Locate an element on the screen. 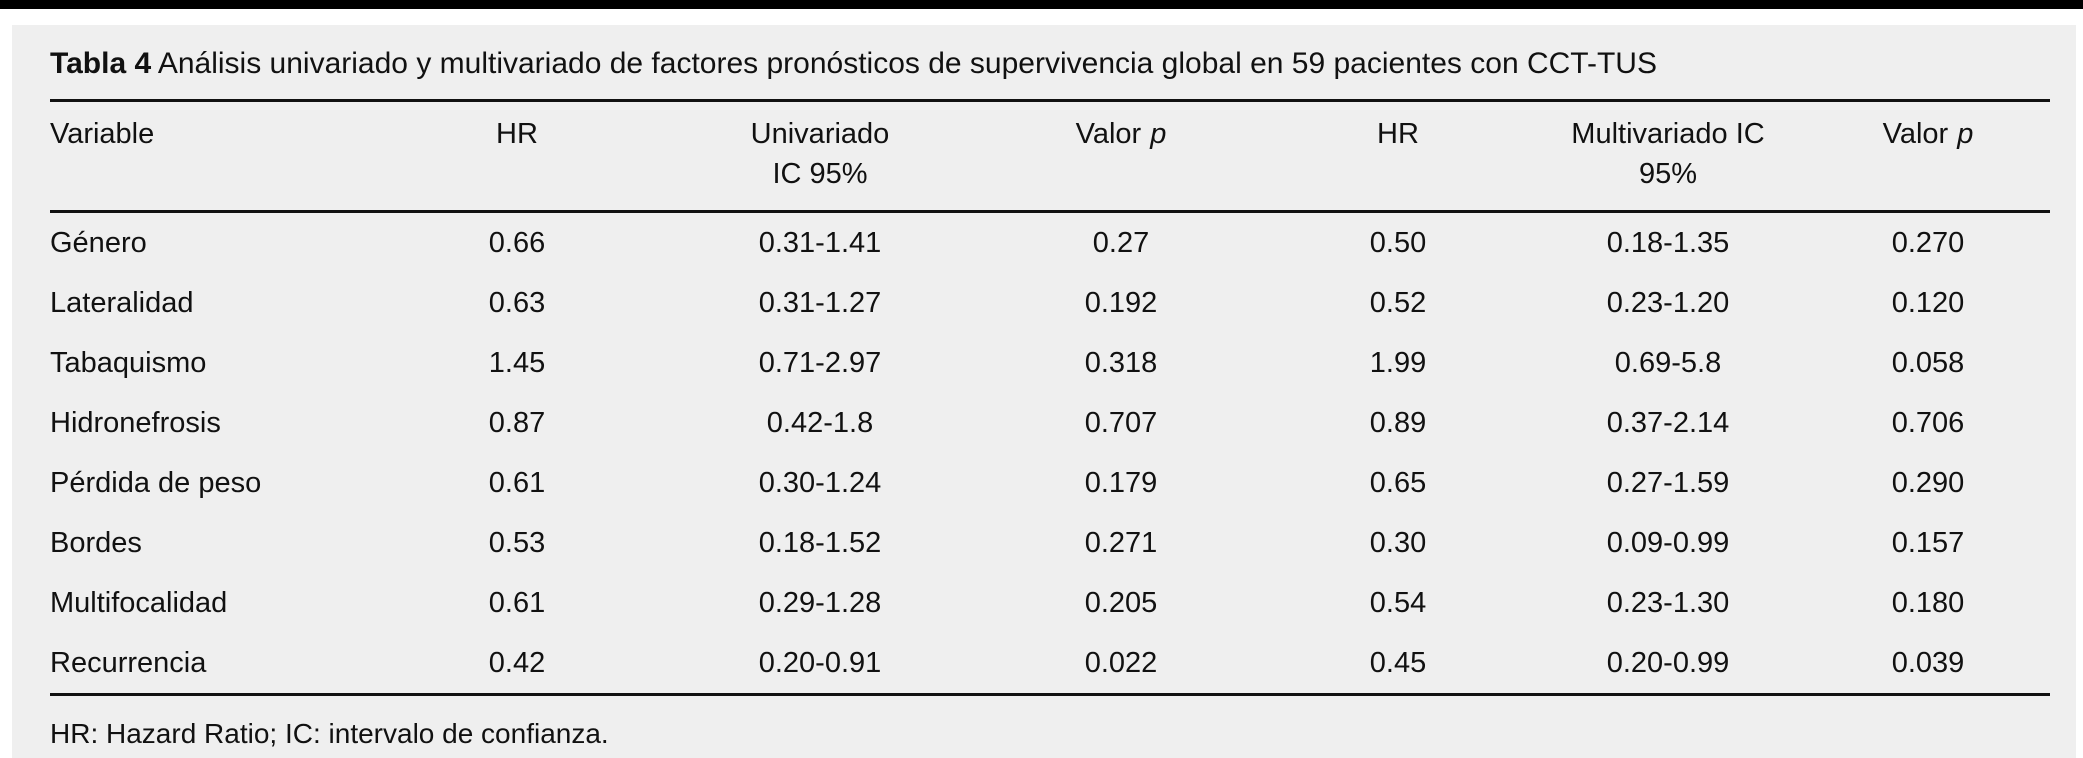  col-header-hr-multivariado: HR is located at coordinates (1398, 156).